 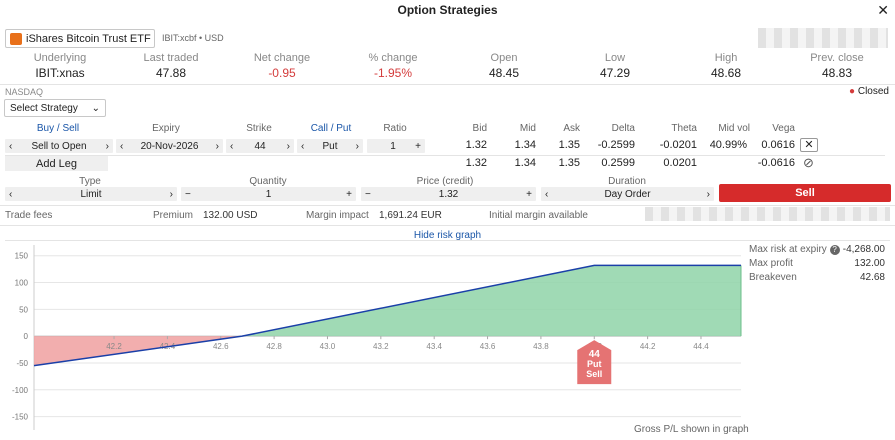 What do you see at coordinates (525, 163) in the screenshot?
I see `total-mid: 1.34` at bounding box center [525, 163].